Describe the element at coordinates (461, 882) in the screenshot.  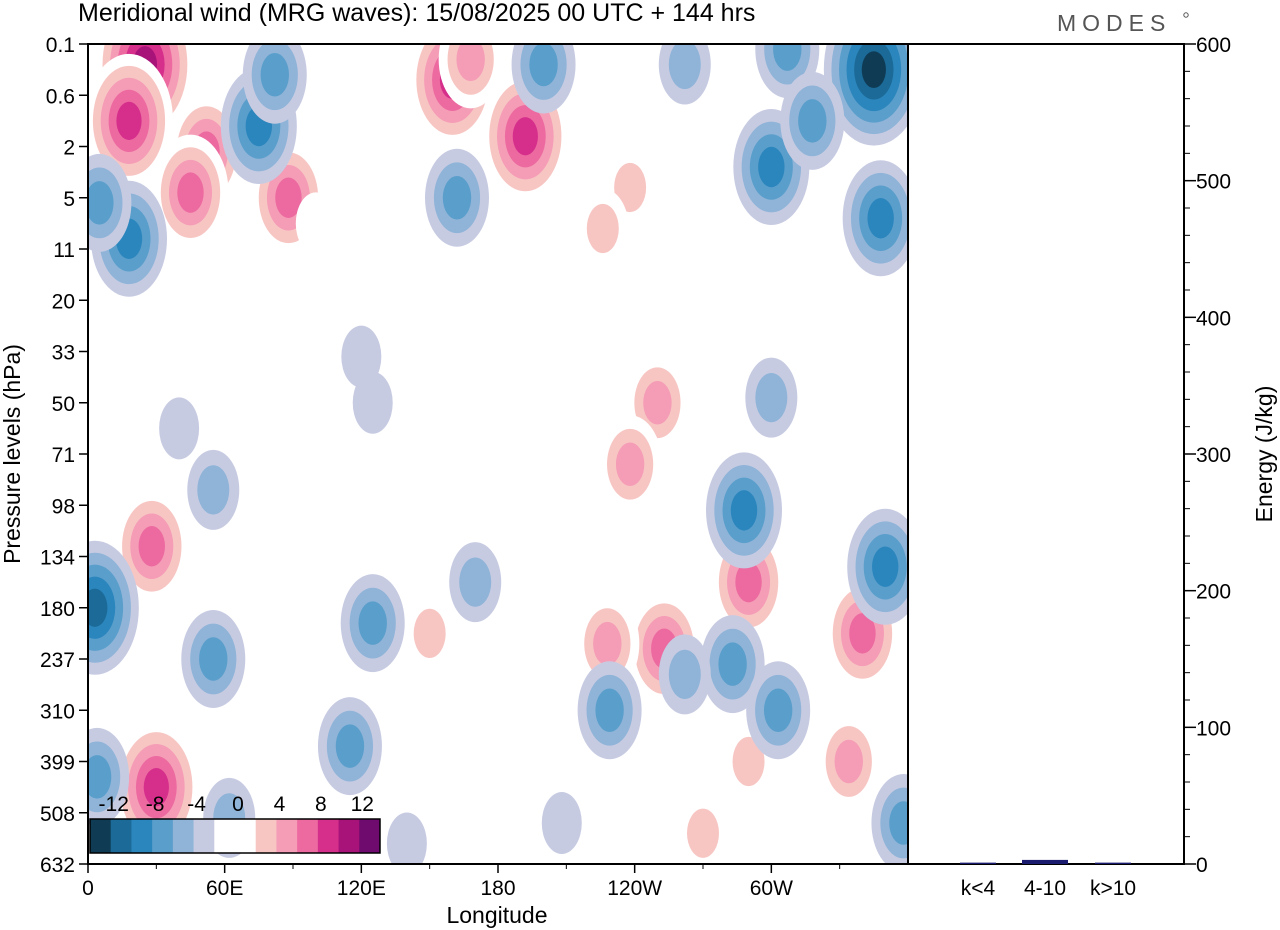
I see `longitude-axis: 0 60E 120E 180 120W 60W` at that location.